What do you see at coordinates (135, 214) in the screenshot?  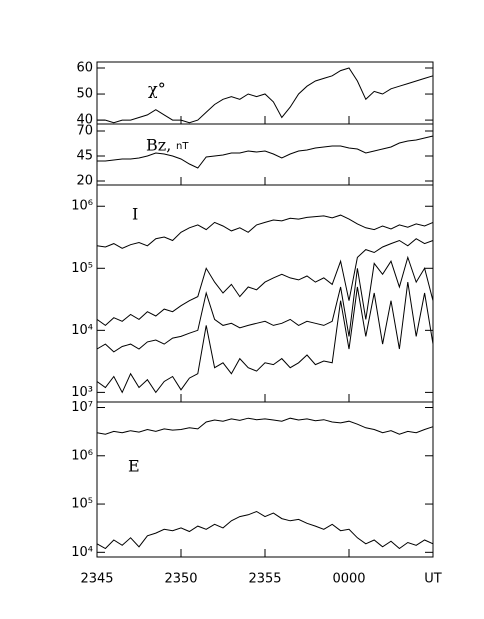 I see `panel-label: I` at bounding box center [135, 214].